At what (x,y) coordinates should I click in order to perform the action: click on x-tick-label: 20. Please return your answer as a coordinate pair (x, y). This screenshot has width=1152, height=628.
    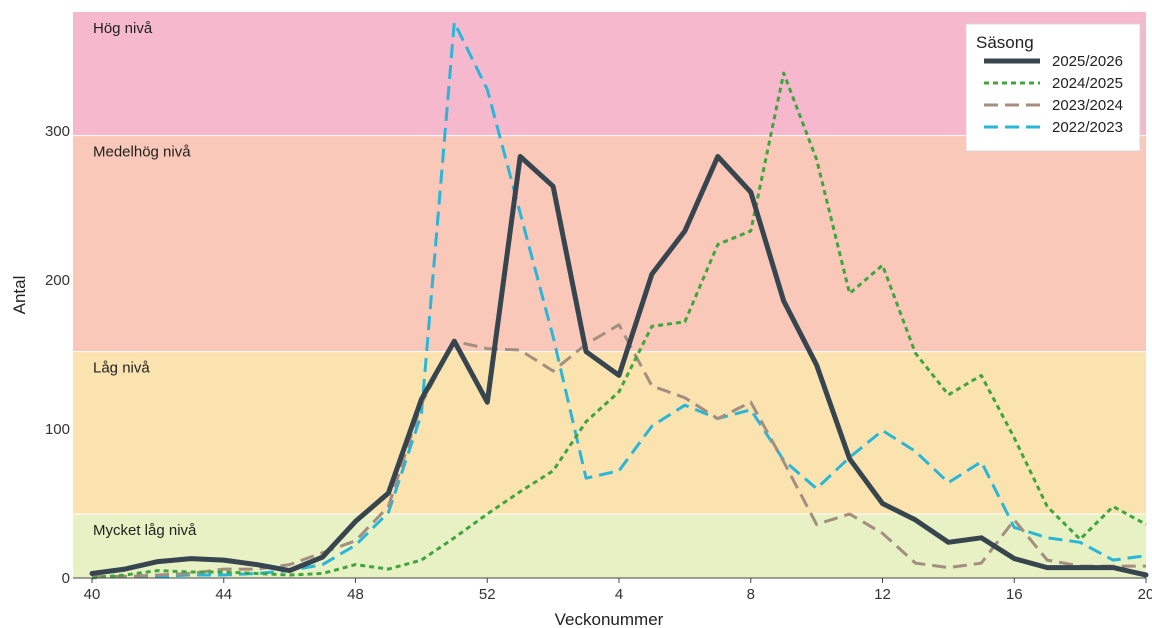
    Looking at the image, I should click on (1145, 594).